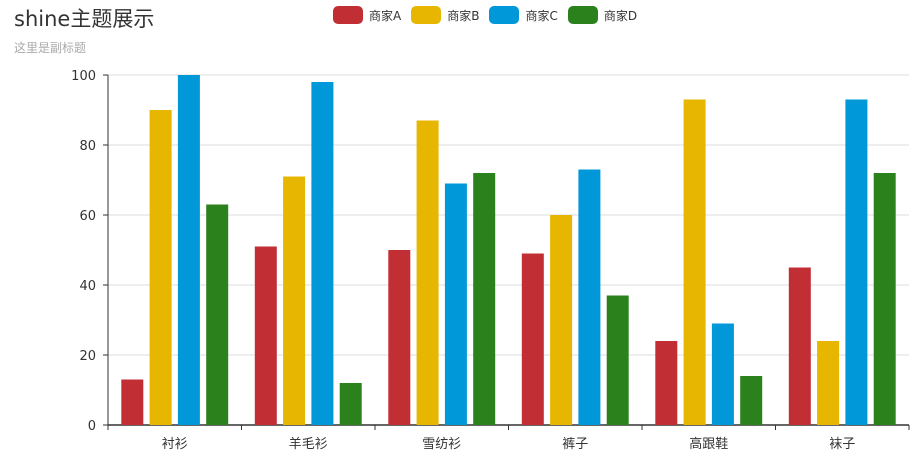 Image resolution: width=924 pixels, height=459 pixels. What do you see at coordinates (602, 15) in the screenshot?
I see `legend-item-d: 商家D` at bounding box center [602, 15].